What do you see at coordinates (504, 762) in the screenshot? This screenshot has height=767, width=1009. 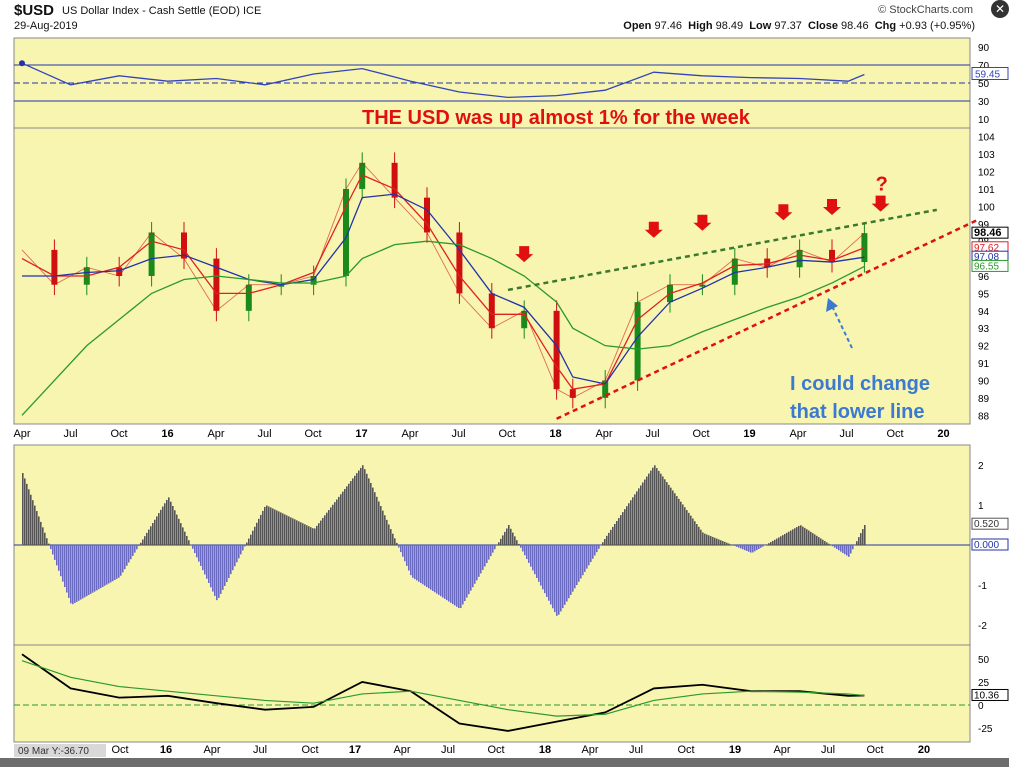 I see `bottom-scrollbar` at bounding box center [504, 762].